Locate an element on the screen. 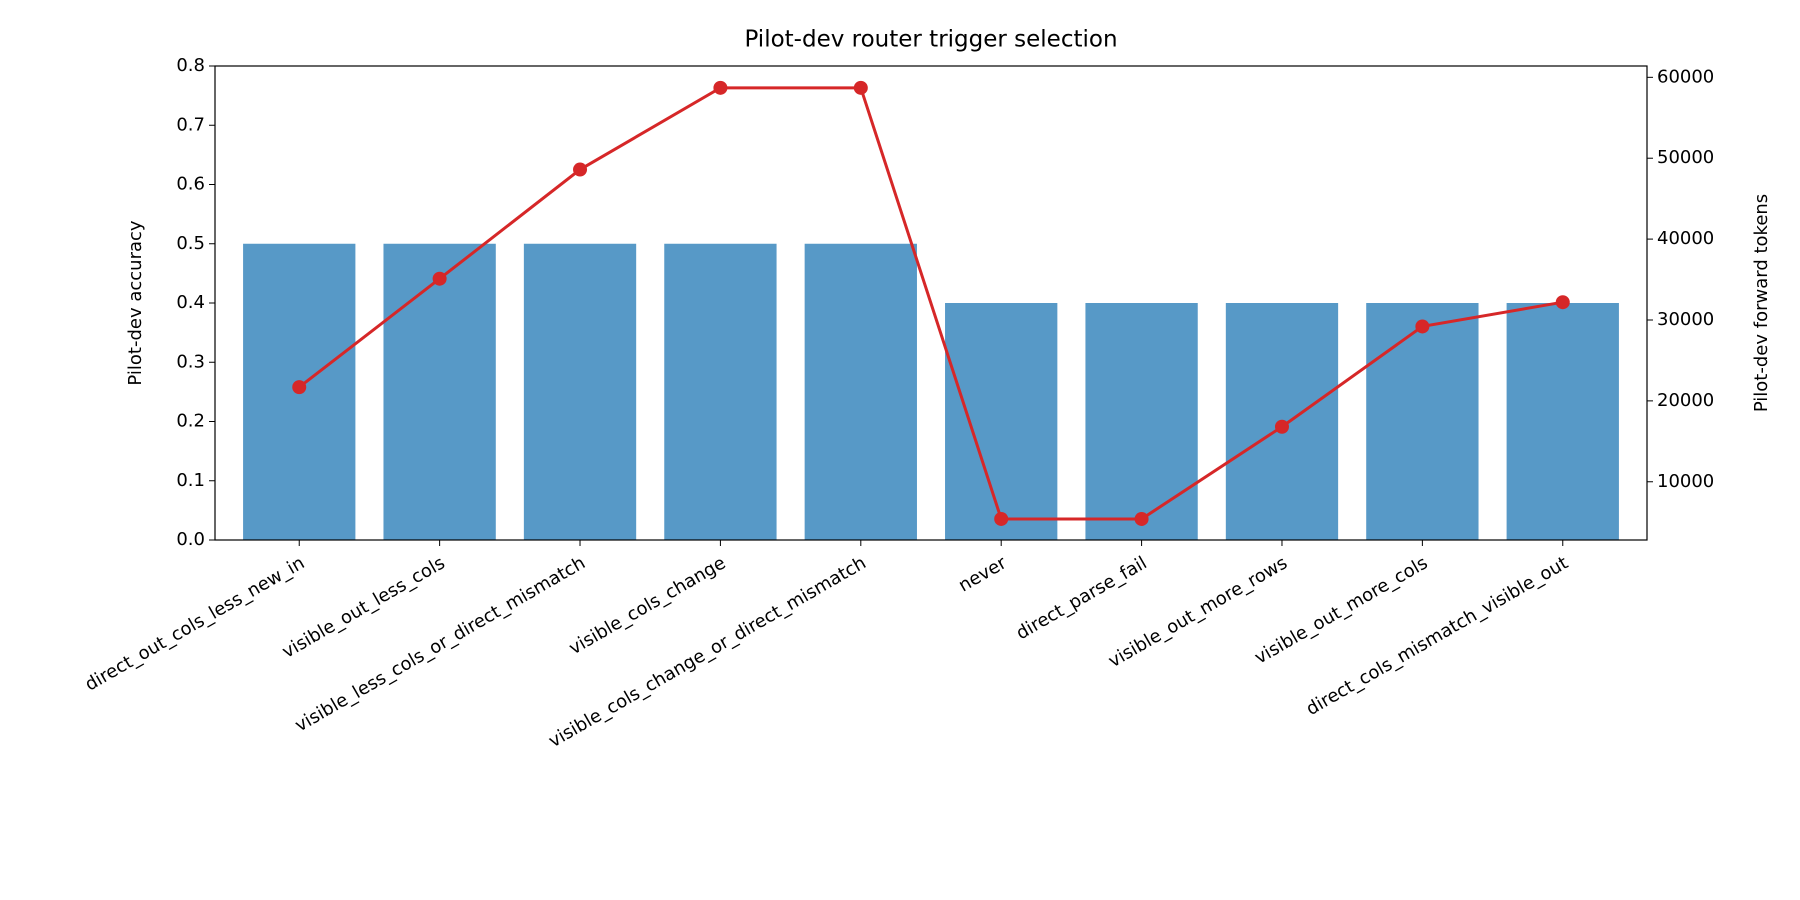 The image size is (1800, 900). y-tick-label: 0.8 is located at coordinates (190, 65).